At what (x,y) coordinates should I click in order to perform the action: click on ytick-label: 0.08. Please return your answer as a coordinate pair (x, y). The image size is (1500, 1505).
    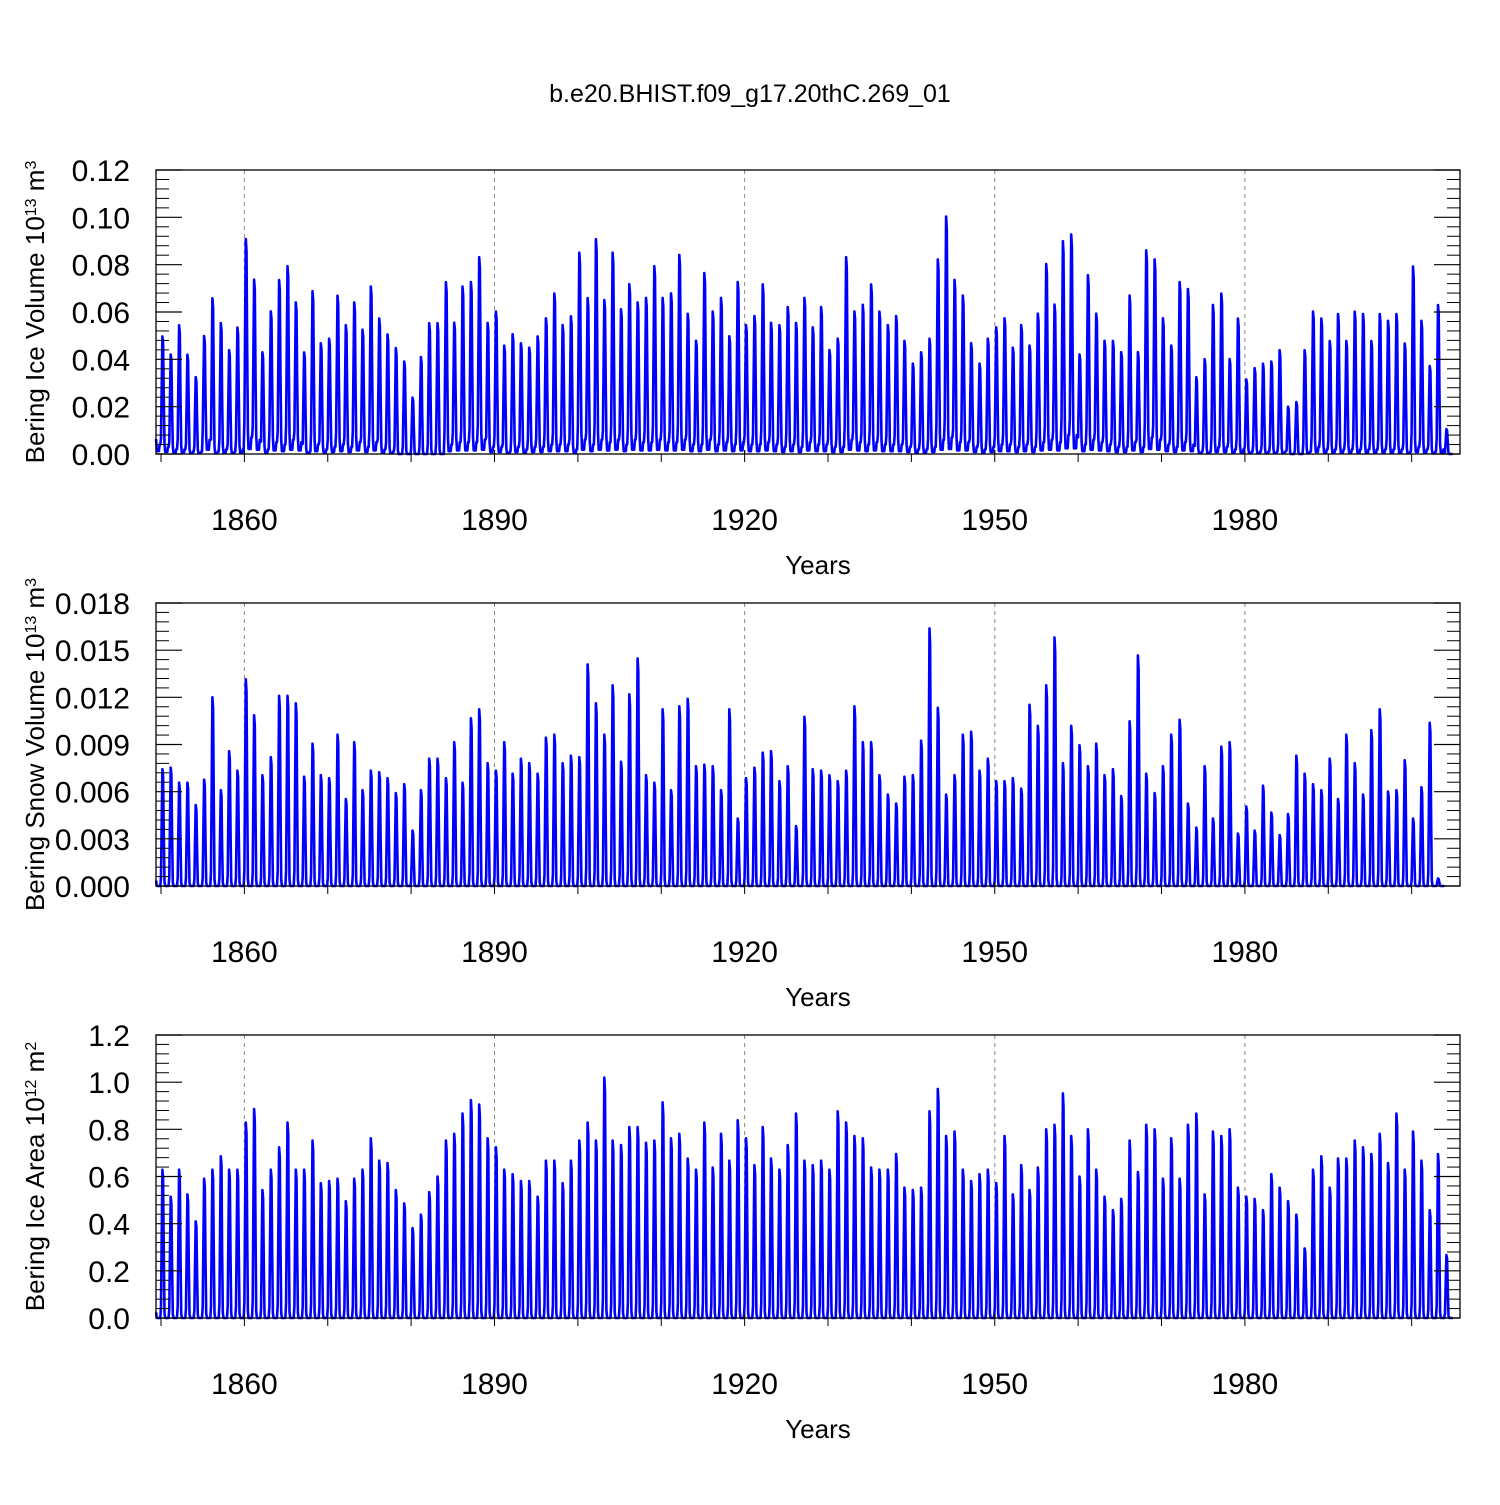
    Looking at the image, I should click on (101, 266).